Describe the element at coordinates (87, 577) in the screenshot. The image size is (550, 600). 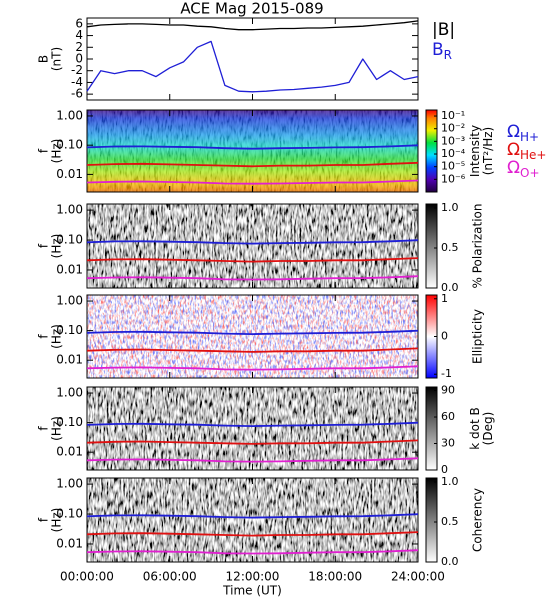
I see `x-tick-label: 00:00:00` at that location.